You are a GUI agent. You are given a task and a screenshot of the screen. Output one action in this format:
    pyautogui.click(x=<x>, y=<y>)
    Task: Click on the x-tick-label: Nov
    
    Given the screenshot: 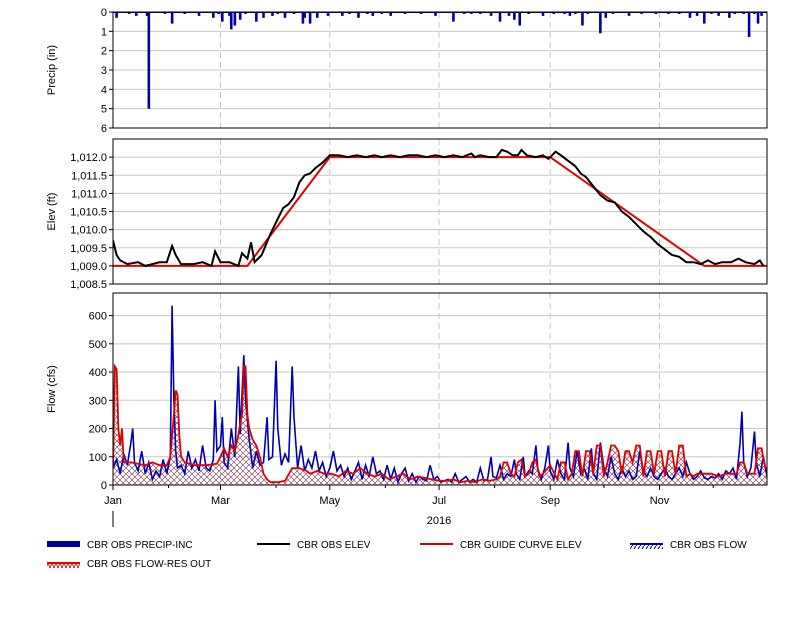 What is the action you would take?
    pyautogui.click(x=660, y=501)
    